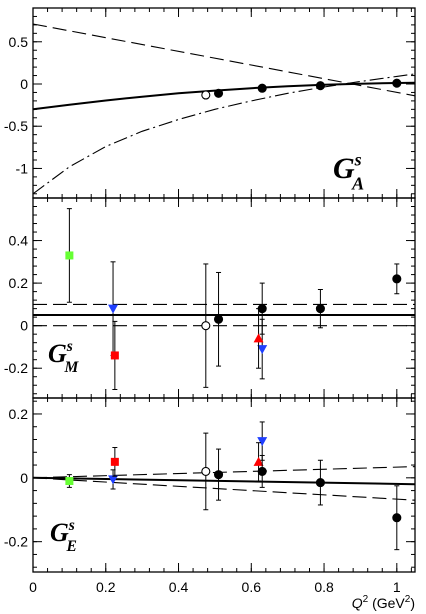 The height and width of the screenshot is (614, 426). I want to click on x-tick-label: 0.4, so click(179, 587).